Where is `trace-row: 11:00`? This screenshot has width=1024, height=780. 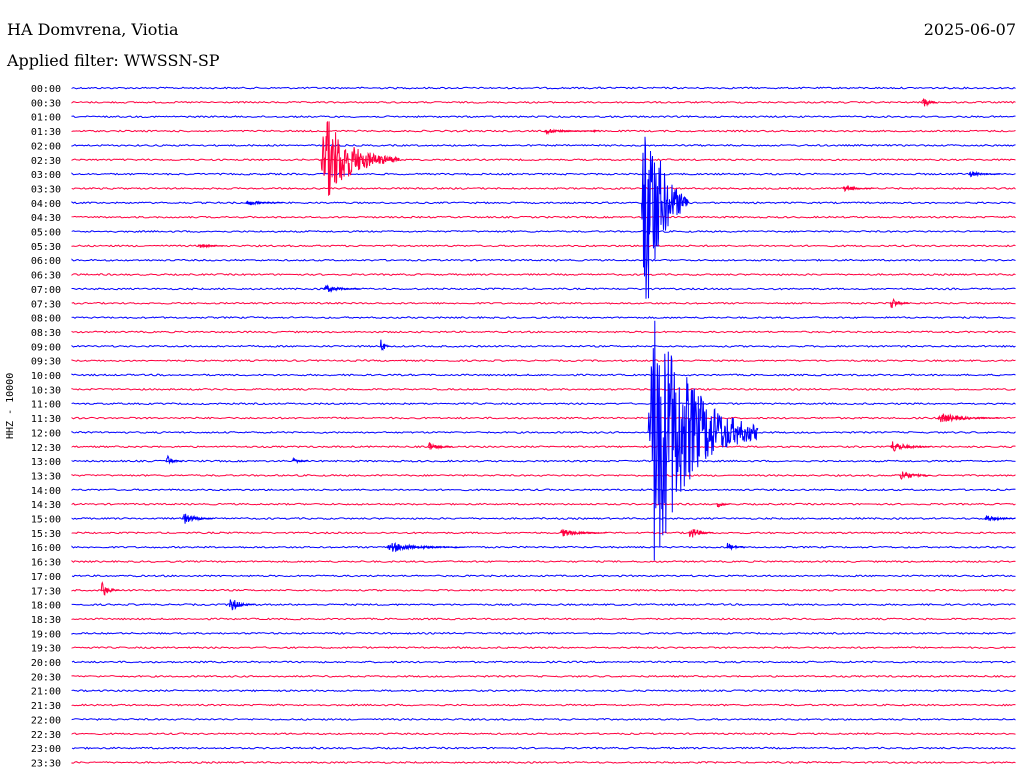 trace-row: 11:00 is located at coordinates (523, 405).